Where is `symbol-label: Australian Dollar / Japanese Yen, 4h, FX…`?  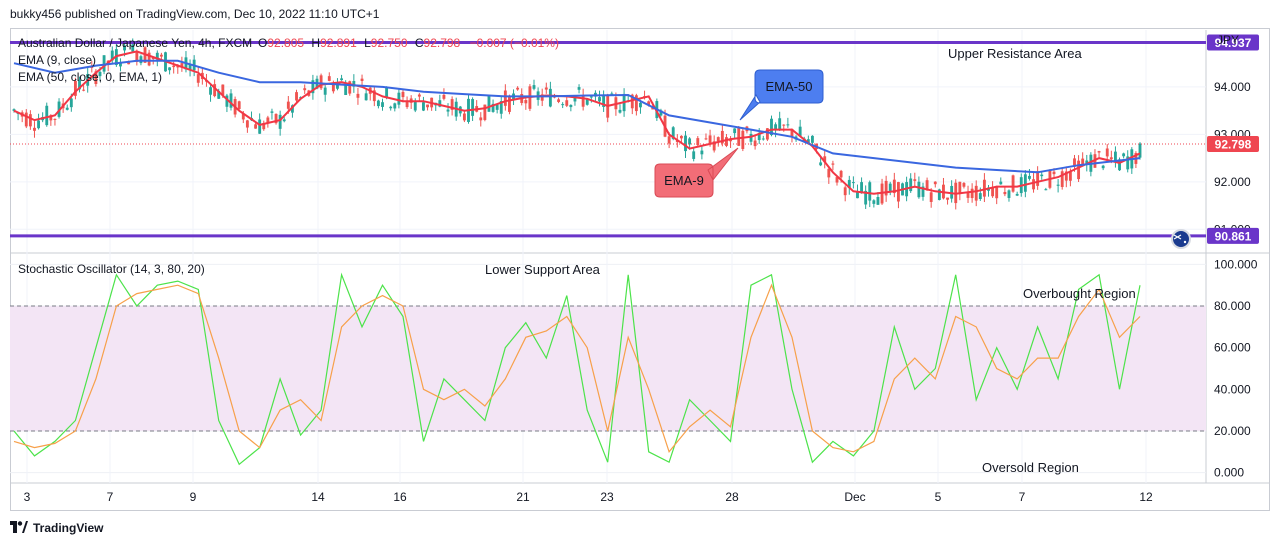
symbol-label: Australian Dollar / Japanese Yen, 4h, FX… is located at coordinates (135, 43).